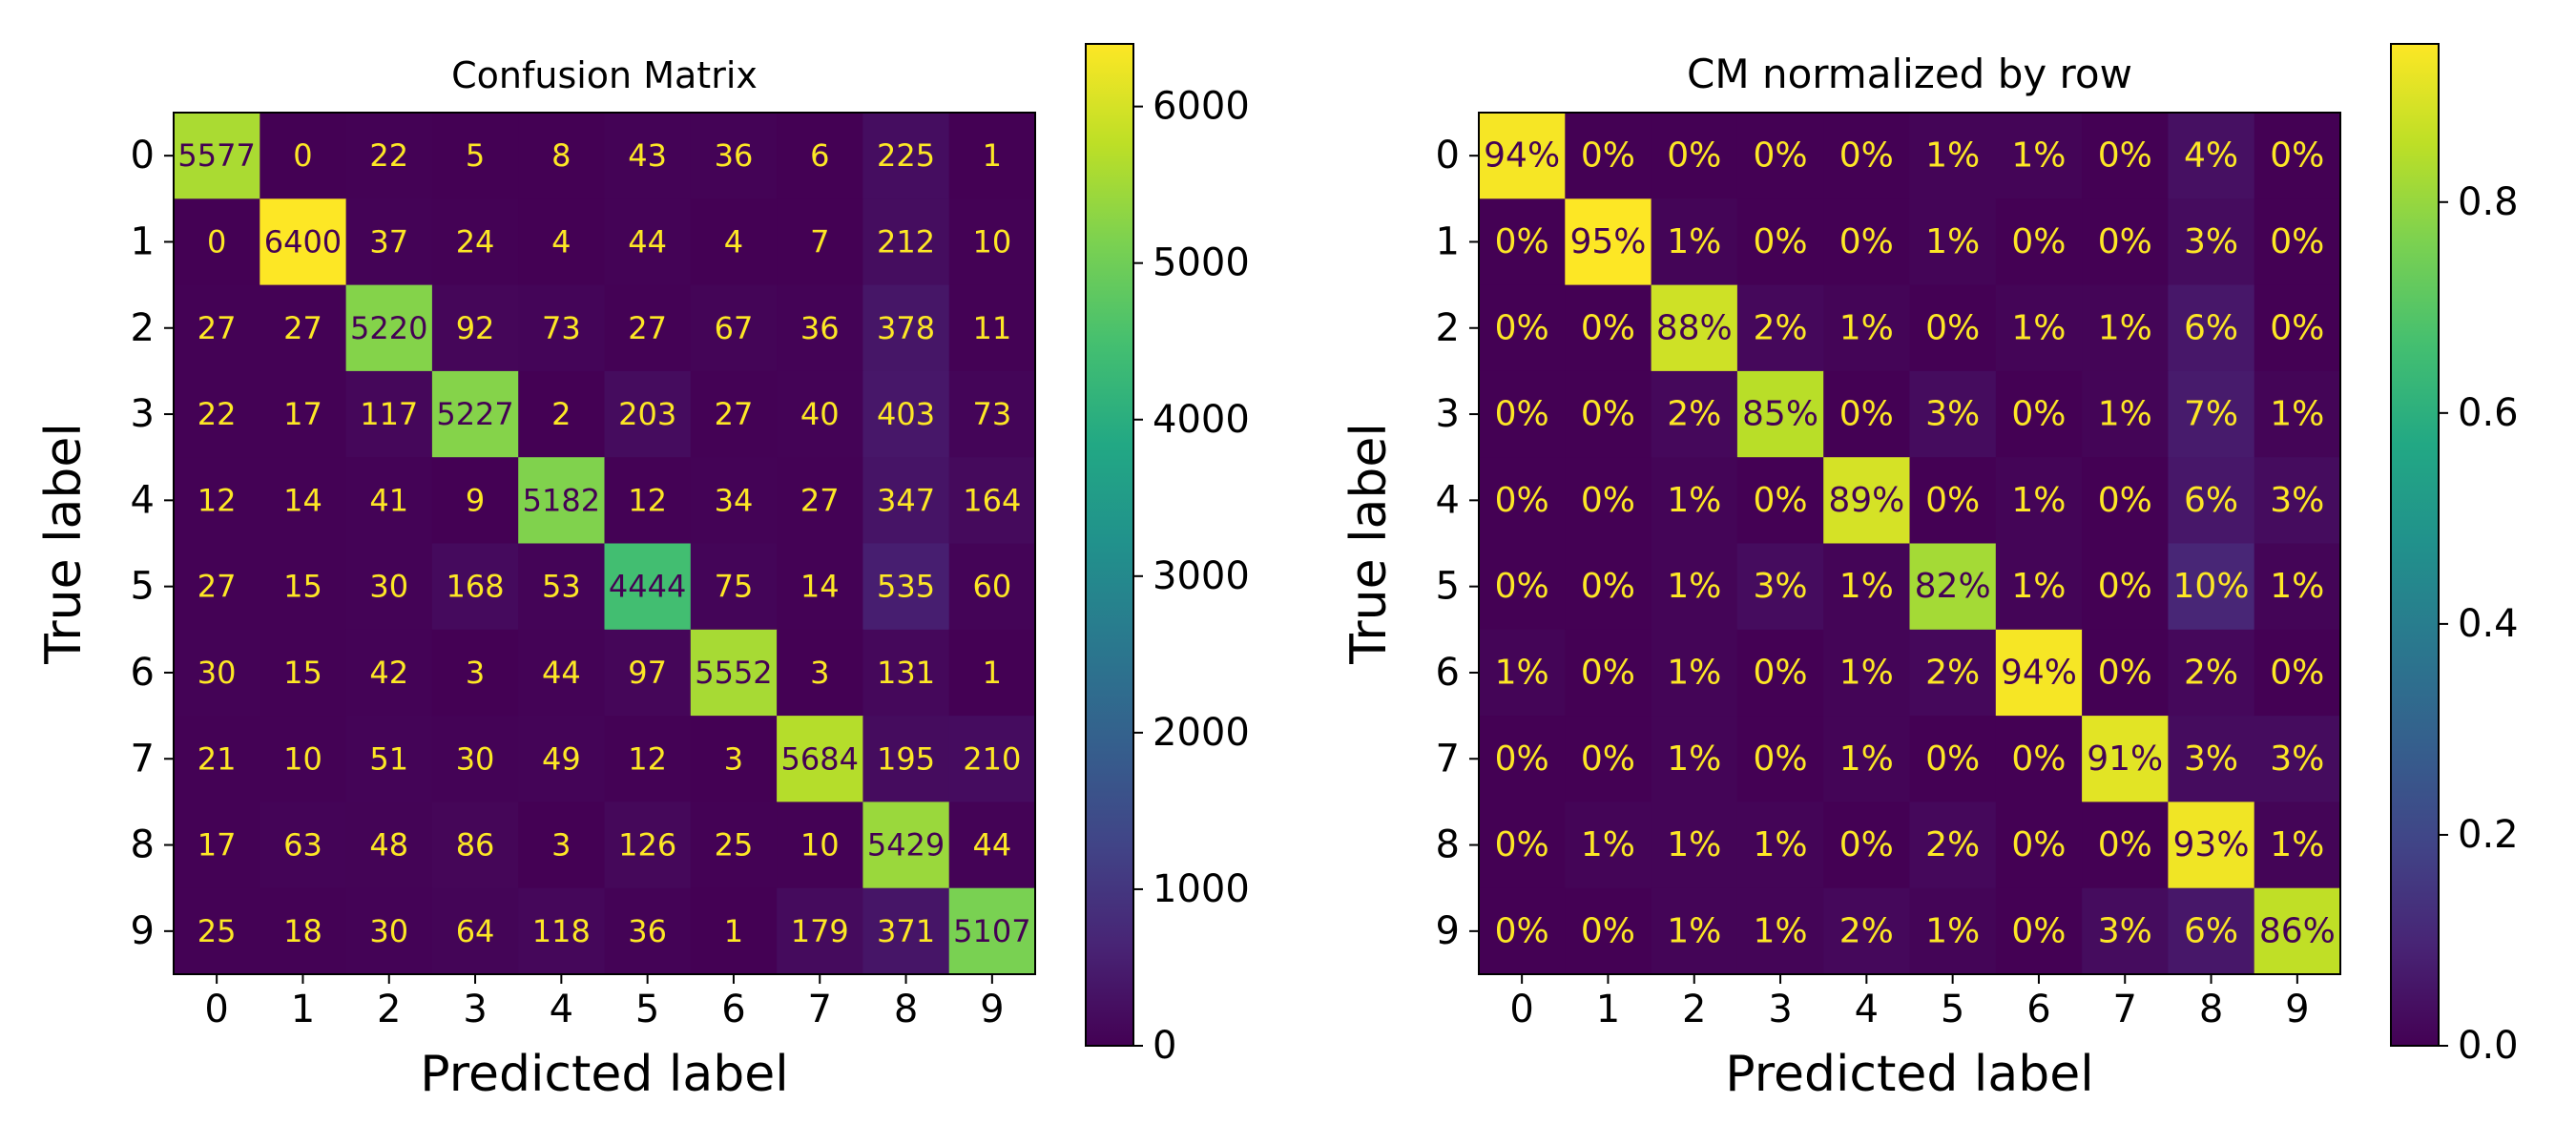 The height and width of the screenshot is (1145, 2576). I want to click on x-tick-label: 8, so click(906, 1009).